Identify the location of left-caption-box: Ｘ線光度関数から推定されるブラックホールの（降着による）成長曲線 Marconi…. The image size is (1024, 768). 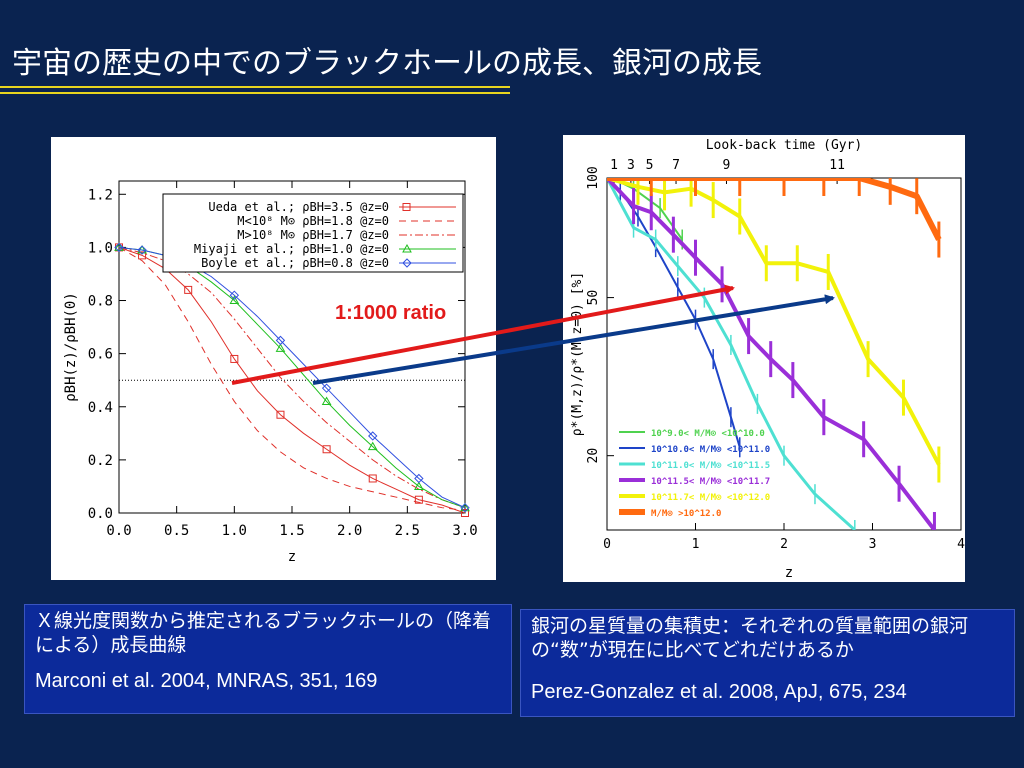
(268, 659).